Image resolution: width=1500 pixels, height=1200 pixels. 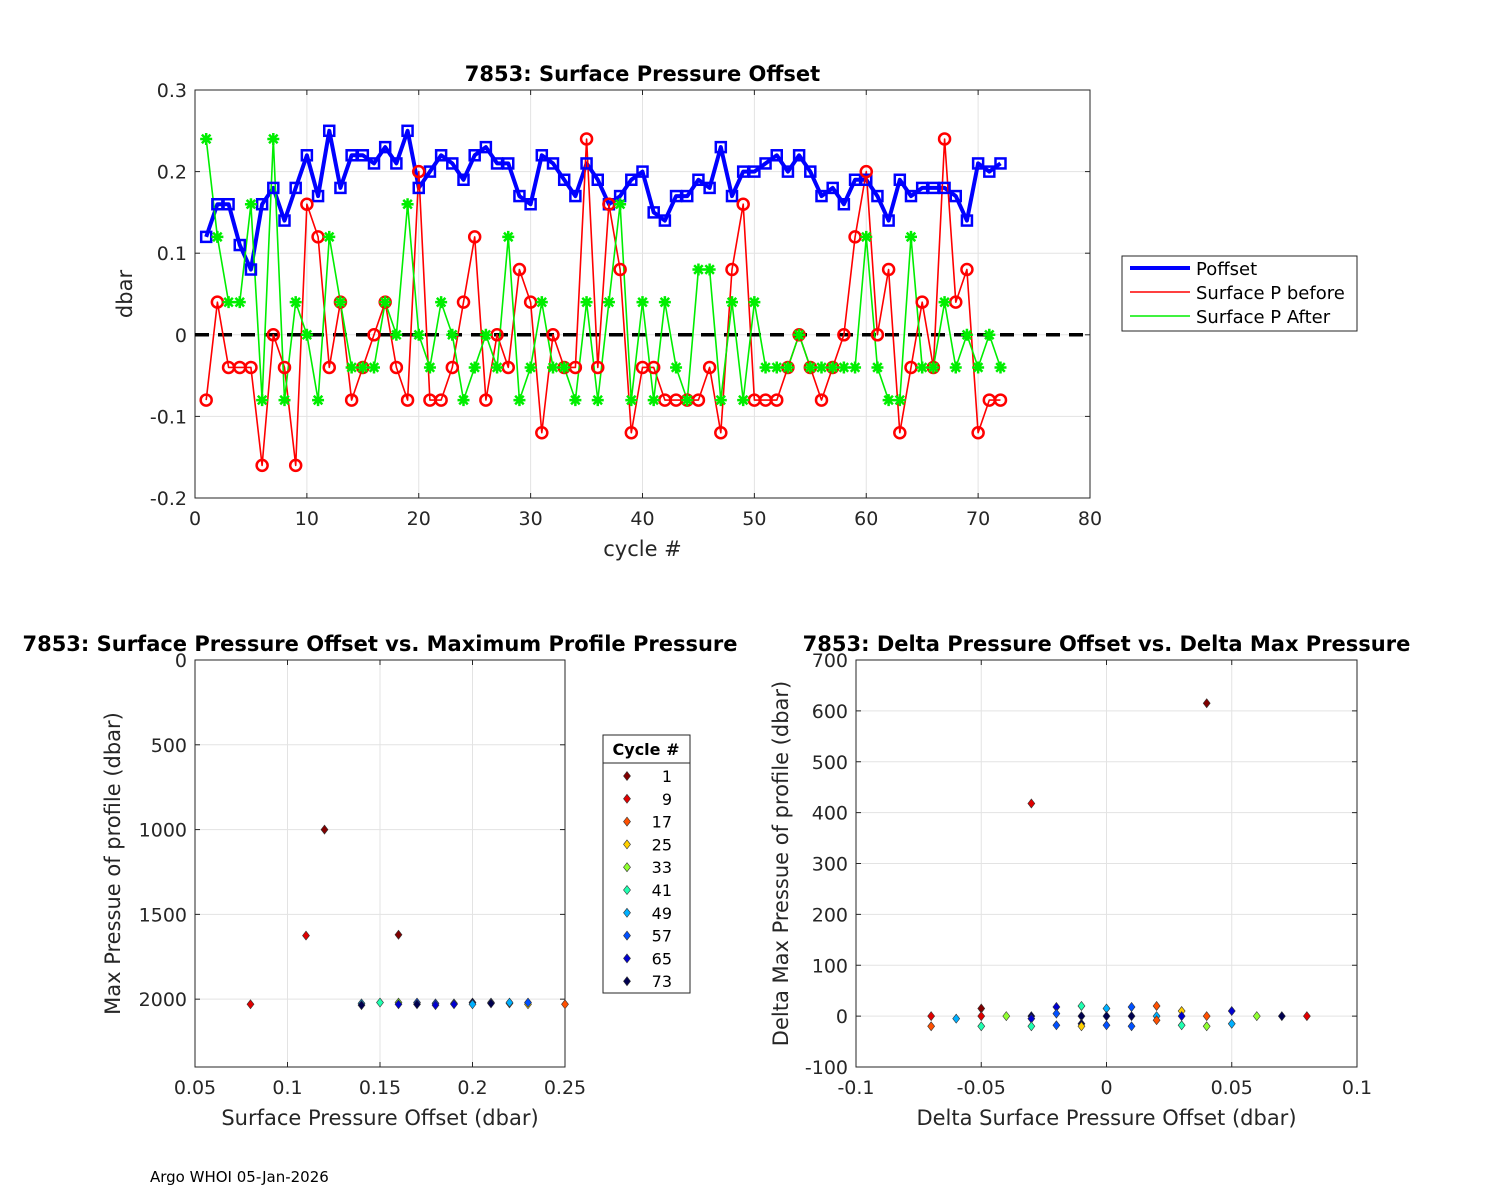 What do you see at coordinates (662, 936) in the screenshot?
I see `legend-label: 57` at bounding box center [662, 936].